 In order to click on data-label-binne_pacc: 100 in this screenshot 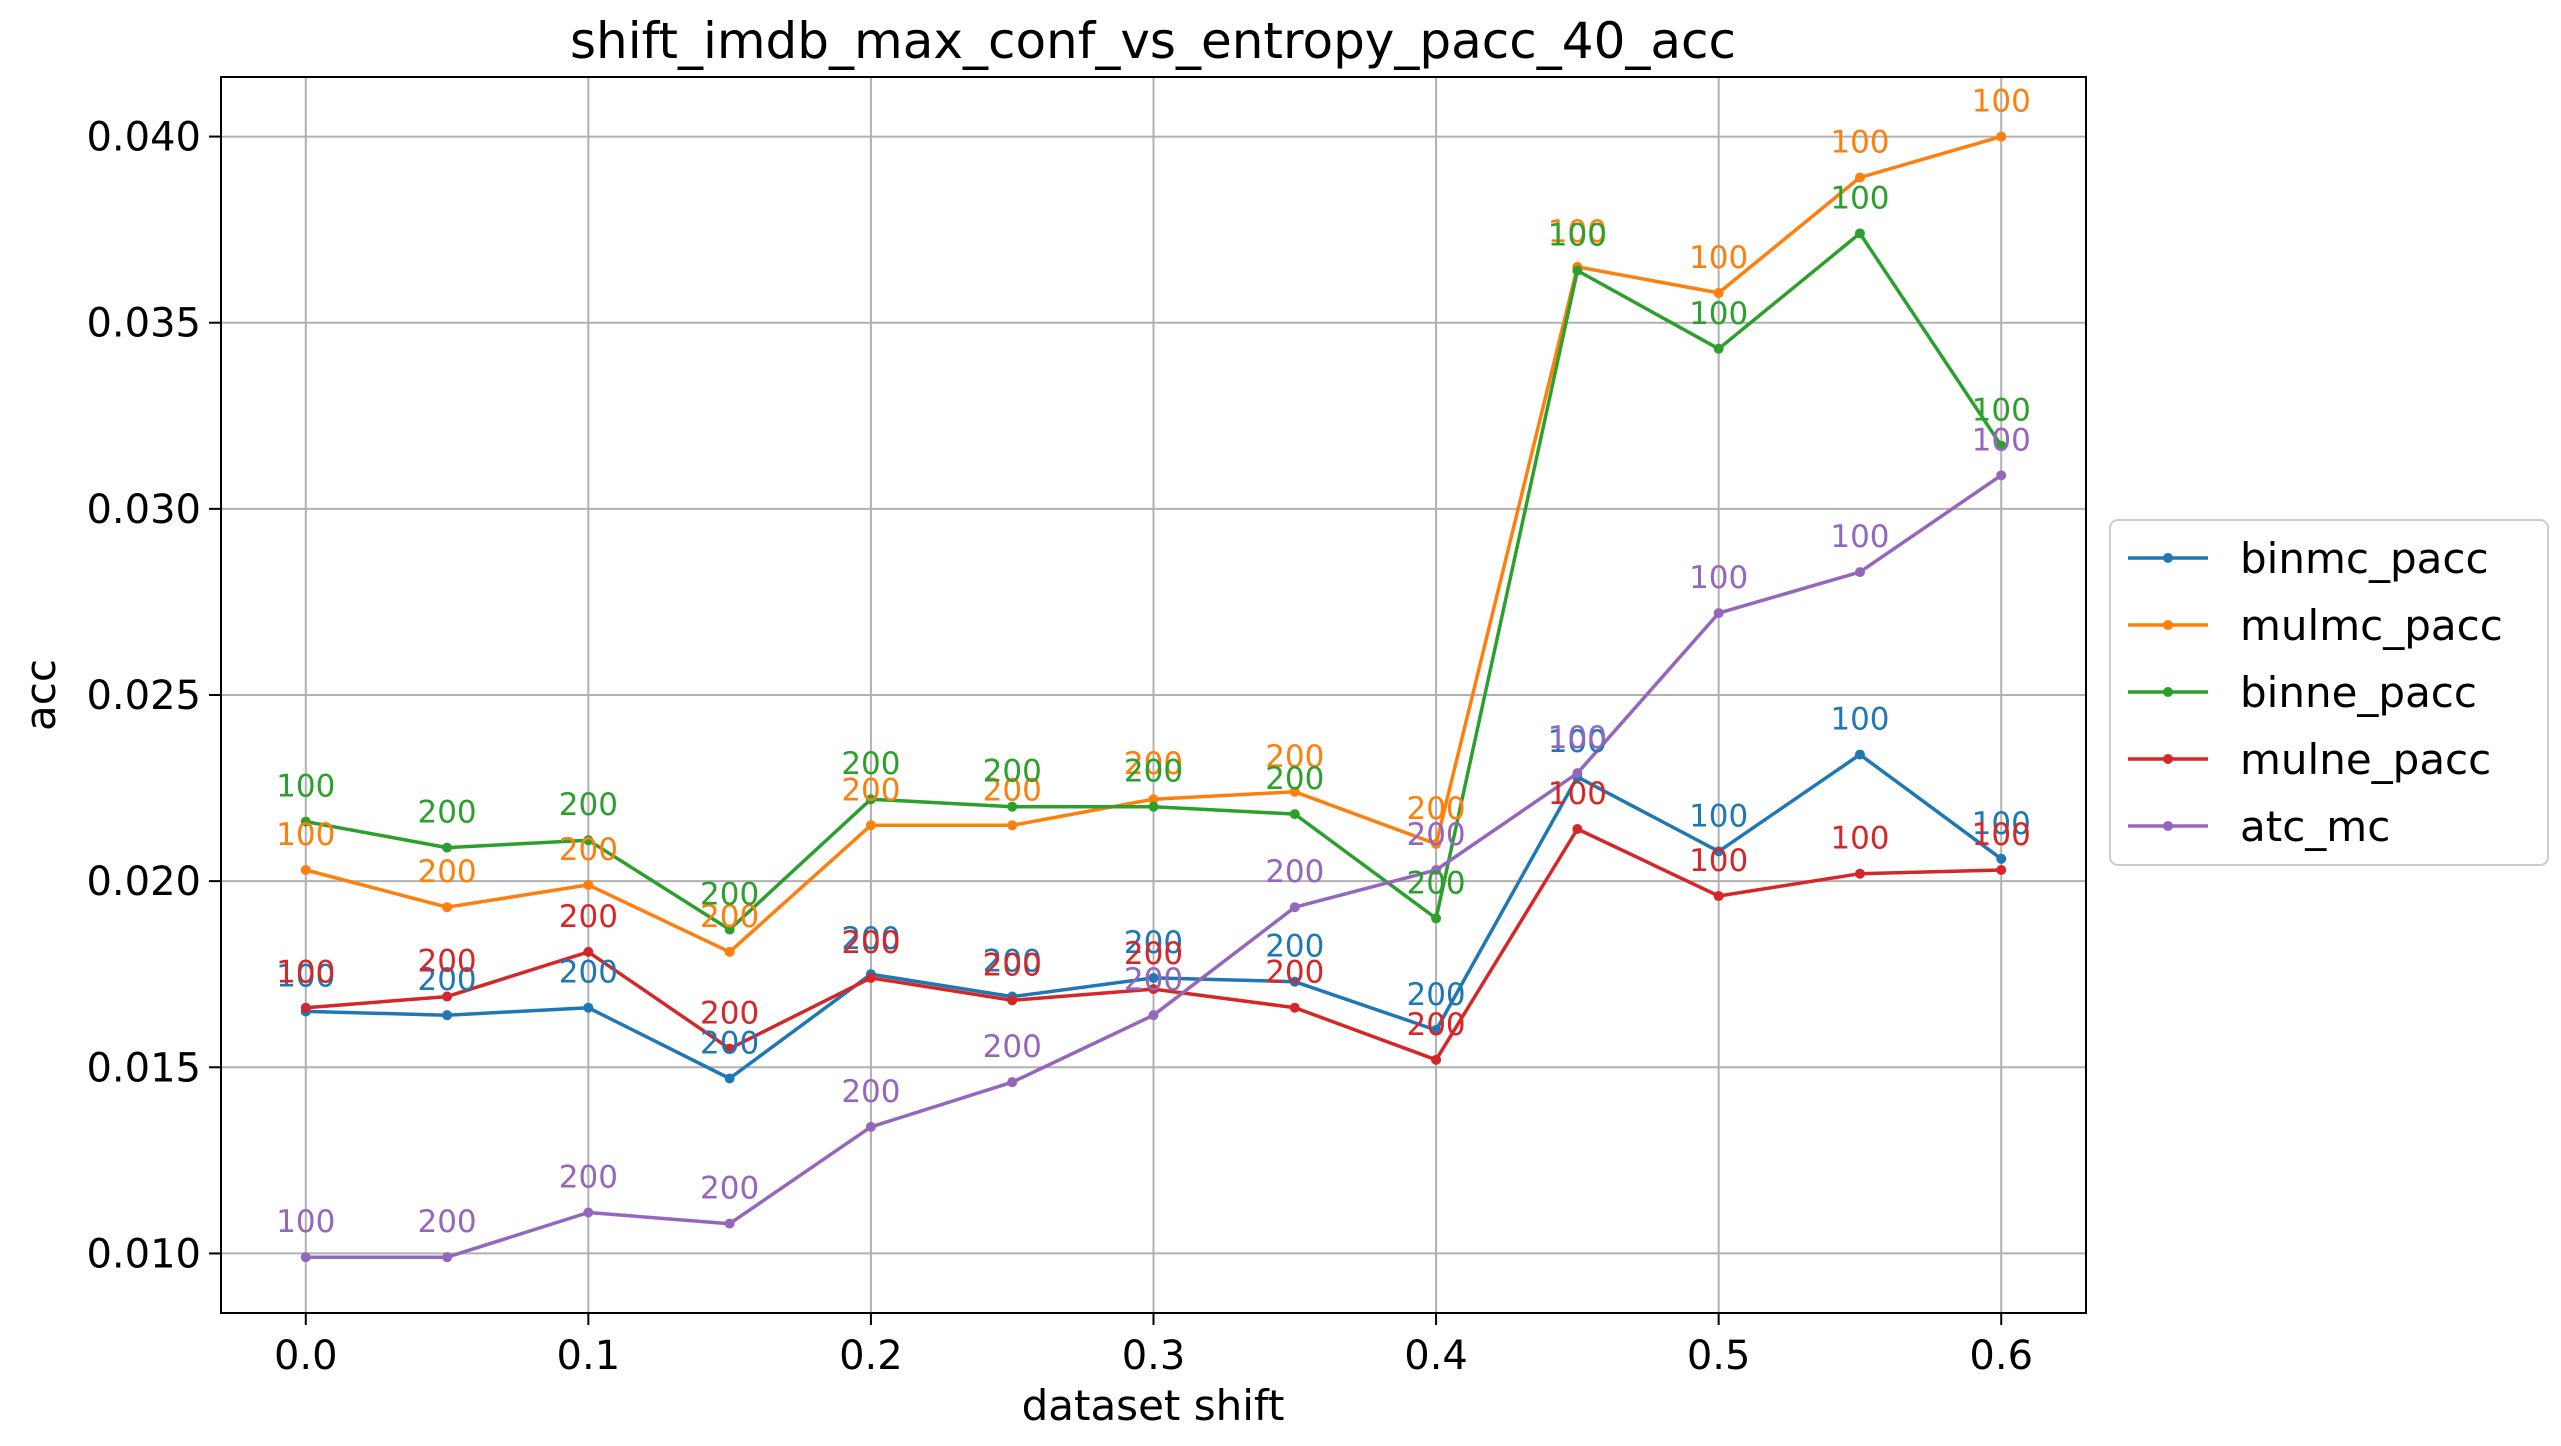, I will do `click(2001, 411)`.